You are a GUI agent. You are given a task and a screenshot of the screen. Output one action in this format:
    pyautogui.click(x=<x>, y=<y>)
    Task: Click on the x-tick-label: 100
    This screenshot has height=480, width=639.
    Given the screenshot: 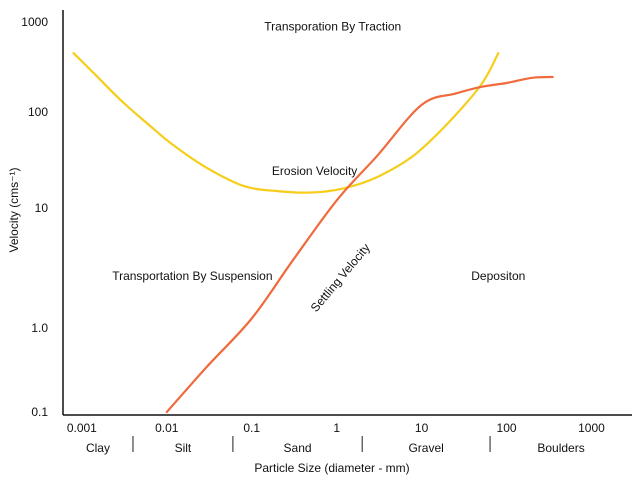 What is the action you would take?
    pyautogui.click(x=507, y=428)
    